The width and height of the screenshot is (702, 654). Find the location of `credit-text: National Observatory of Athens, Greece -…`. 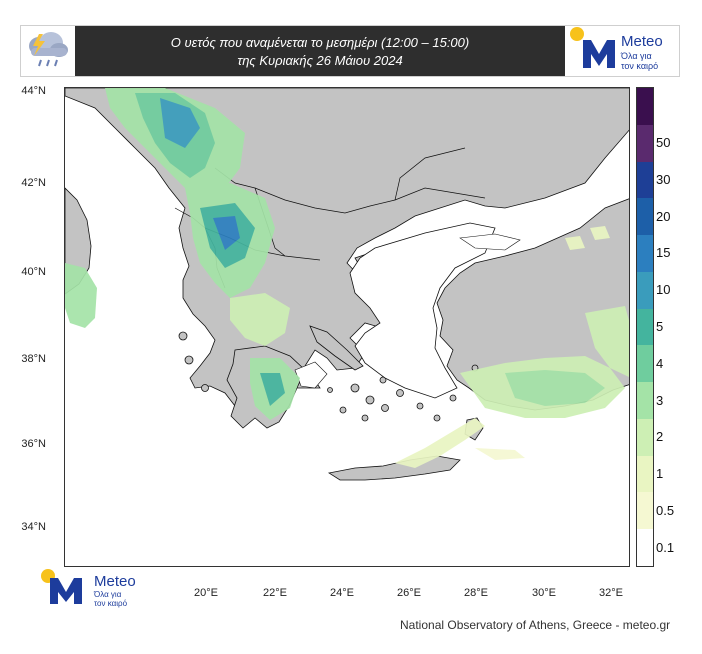

credit-text: National Observatory of Athens, Greece -… is located at coordinates (535, 625).